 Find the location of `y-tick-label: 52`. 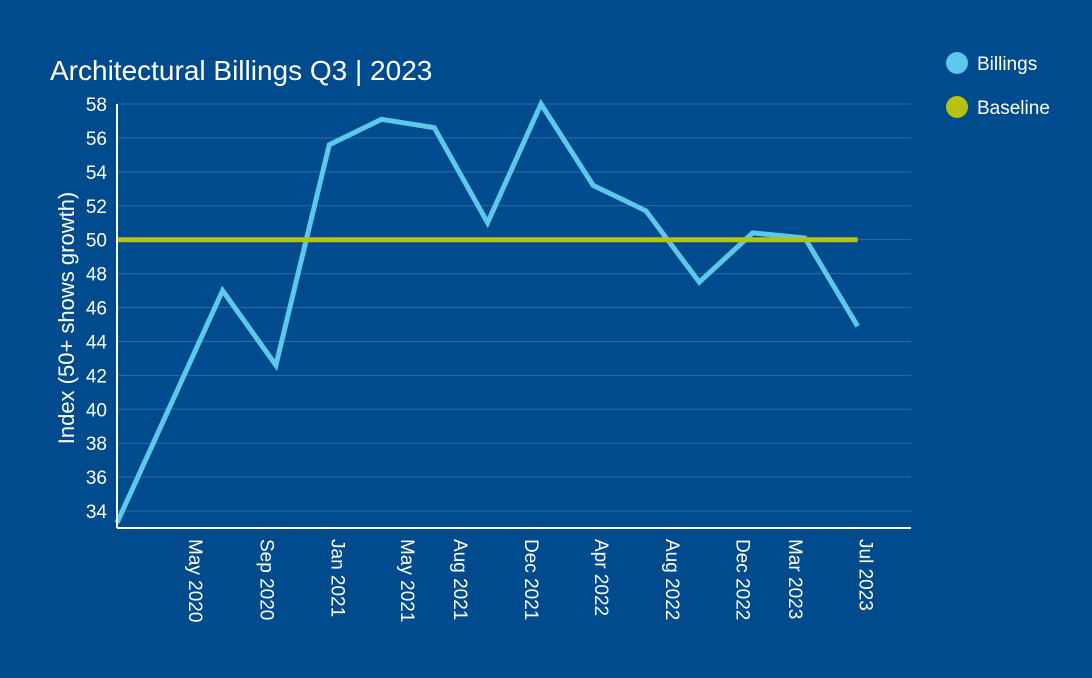

y-tick-label: 52 is located at coordinates (96, 207).